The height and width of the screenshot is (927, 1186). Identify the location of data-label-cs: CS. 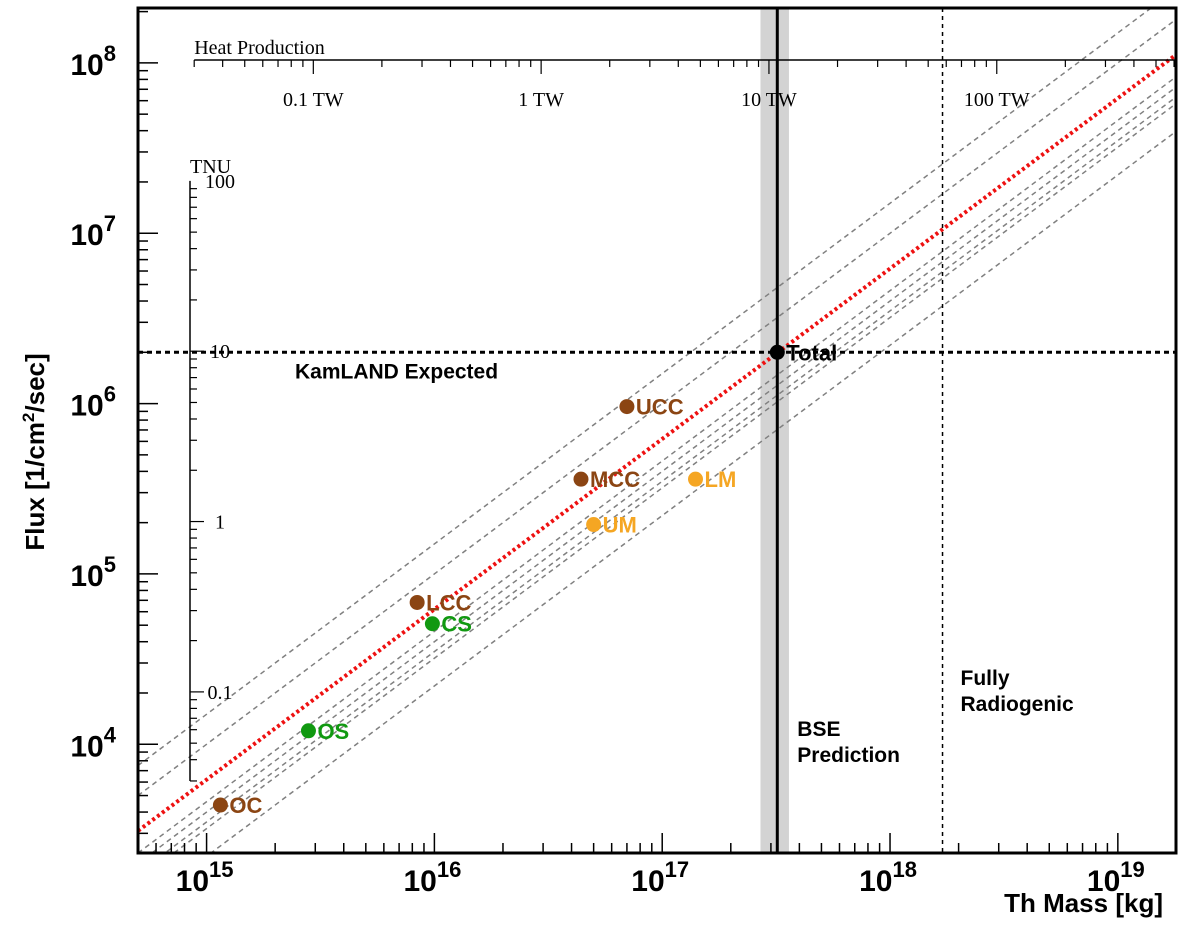
(456, 624).